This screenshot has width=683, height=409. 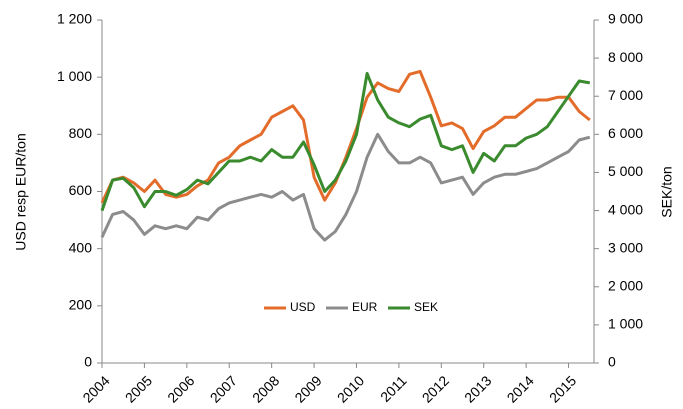 What do you see at coordinates (625, 19) in the screenshot?
I see `y2-tick-label: 9 000` at bounding box center [625, 19].